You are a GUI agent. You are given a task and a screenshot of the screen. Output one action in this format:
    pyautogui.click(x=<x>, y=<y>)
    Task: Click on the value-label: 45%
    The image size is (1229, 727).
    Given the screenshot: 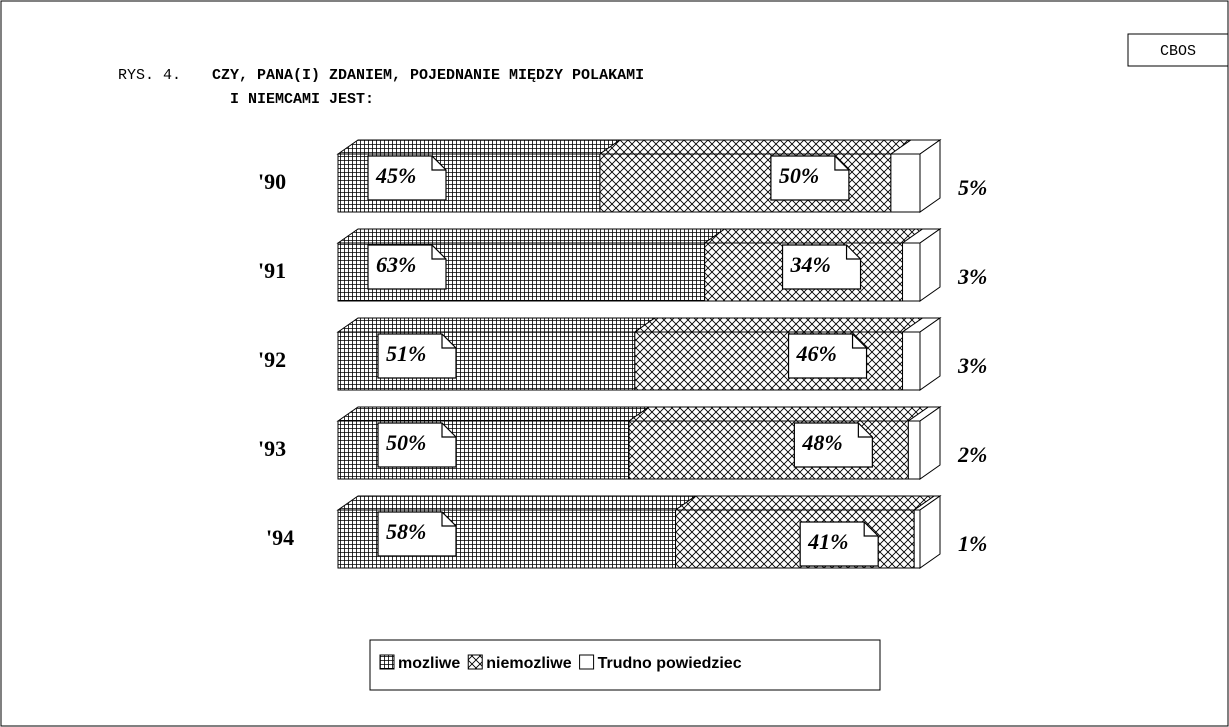 What is the action you would take?
    pyautogui.click(x=395, y=175)
    